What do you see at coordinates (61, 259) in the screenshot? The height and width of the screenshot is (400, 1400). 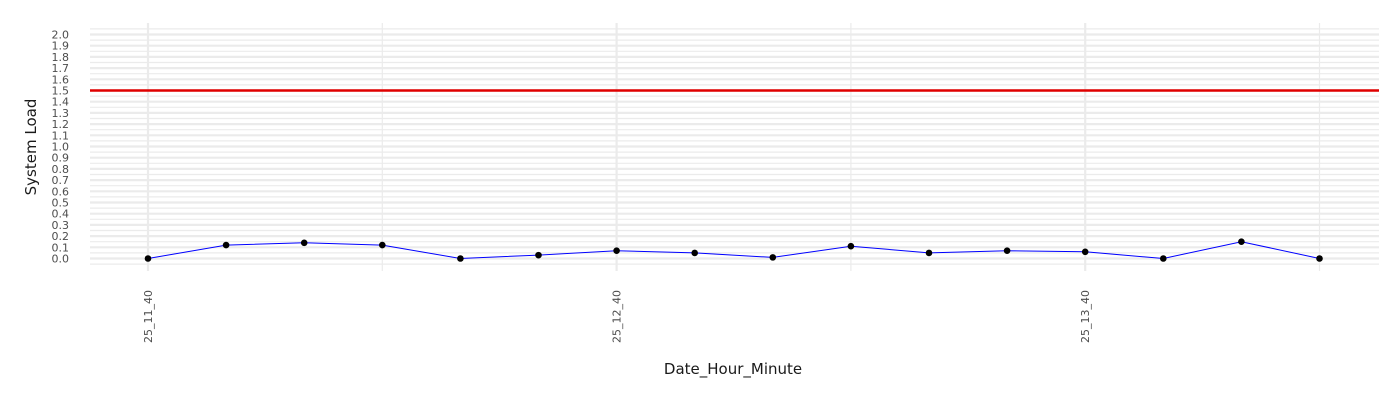 I see `y-tick-label: 0.0` at bounding box center [61, 259].